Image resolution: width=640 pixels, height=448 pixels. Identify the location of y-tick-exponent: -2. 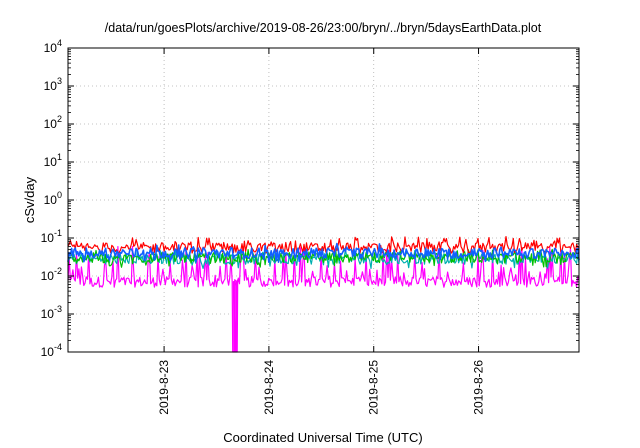
(58, 271).